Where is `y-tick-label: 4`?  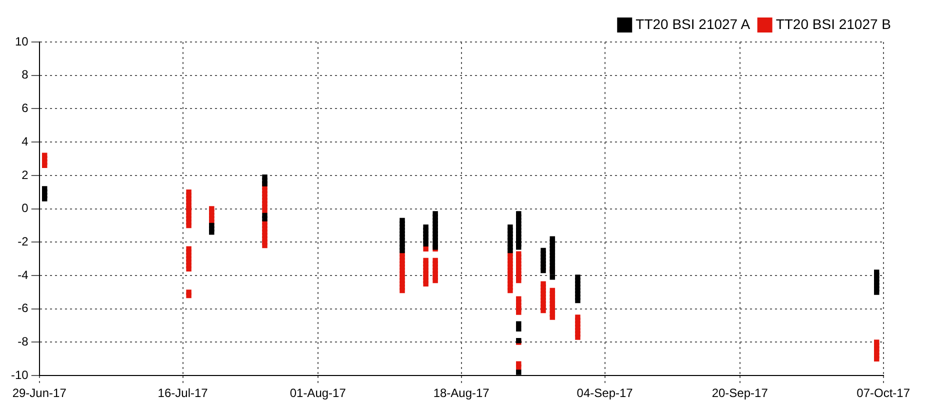 y-tick-label: 4 is located at coordinates (25, 141).